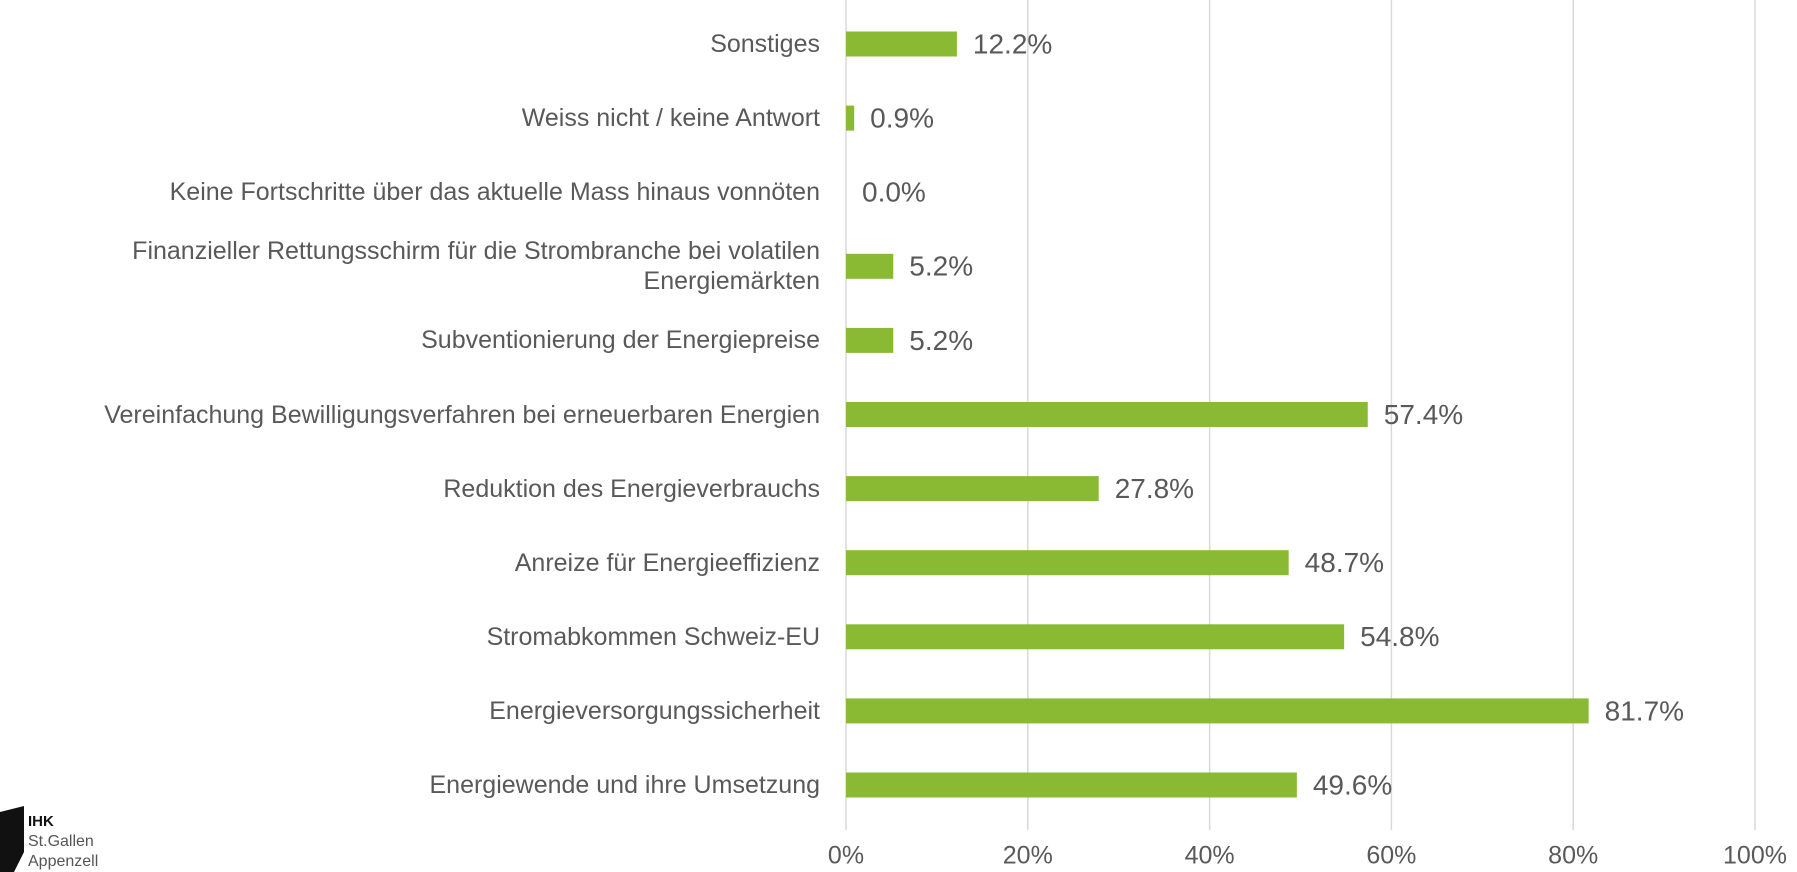 This screenshot has height=872, width=1797. What do you see at coordinates (670, 118) in the screenshot?
I see `category-label: Weiss nicht / keine Antwort` at bounding box center [670, 118].